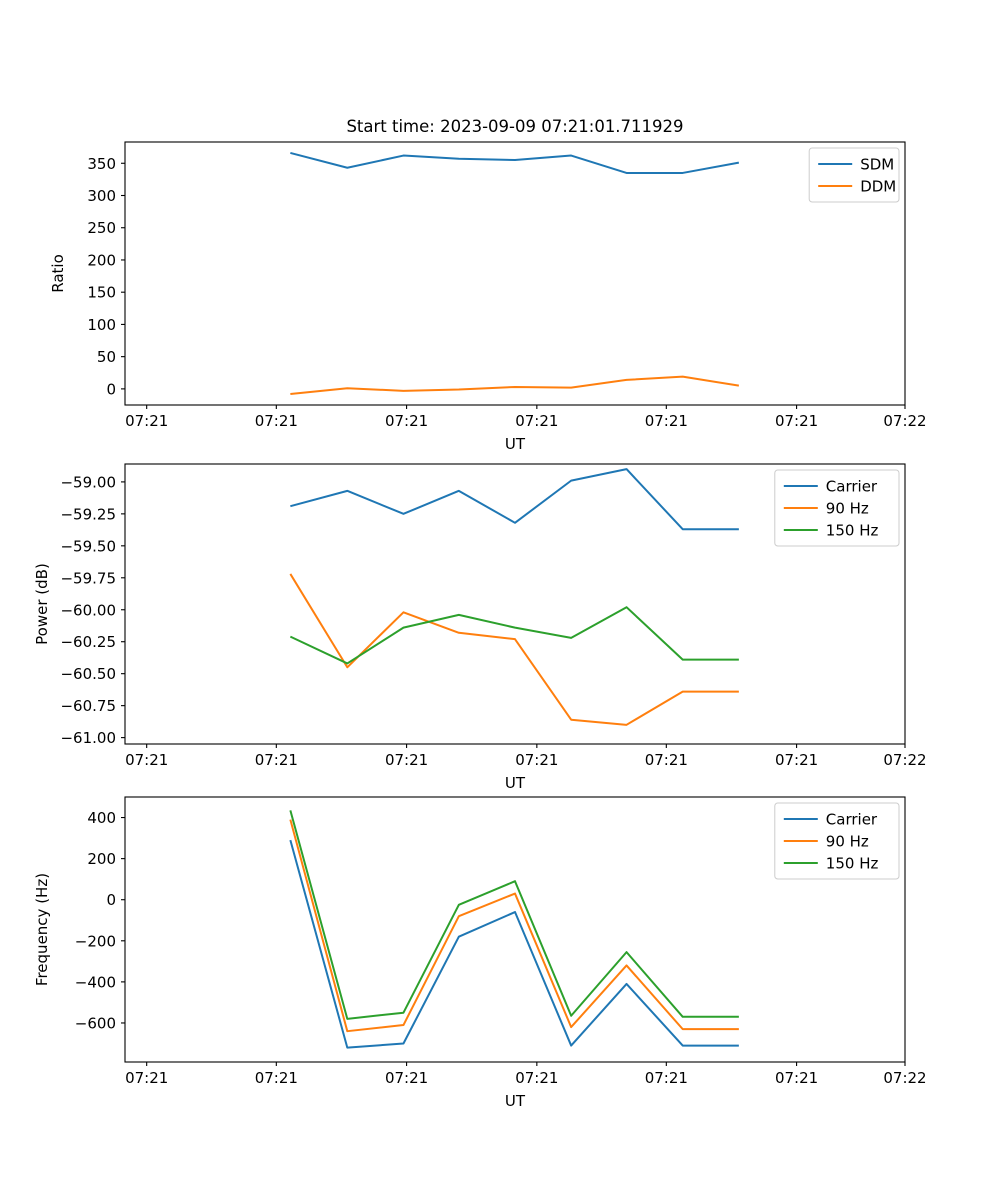  I want to click on series-line-ddm, so click(515, 385).